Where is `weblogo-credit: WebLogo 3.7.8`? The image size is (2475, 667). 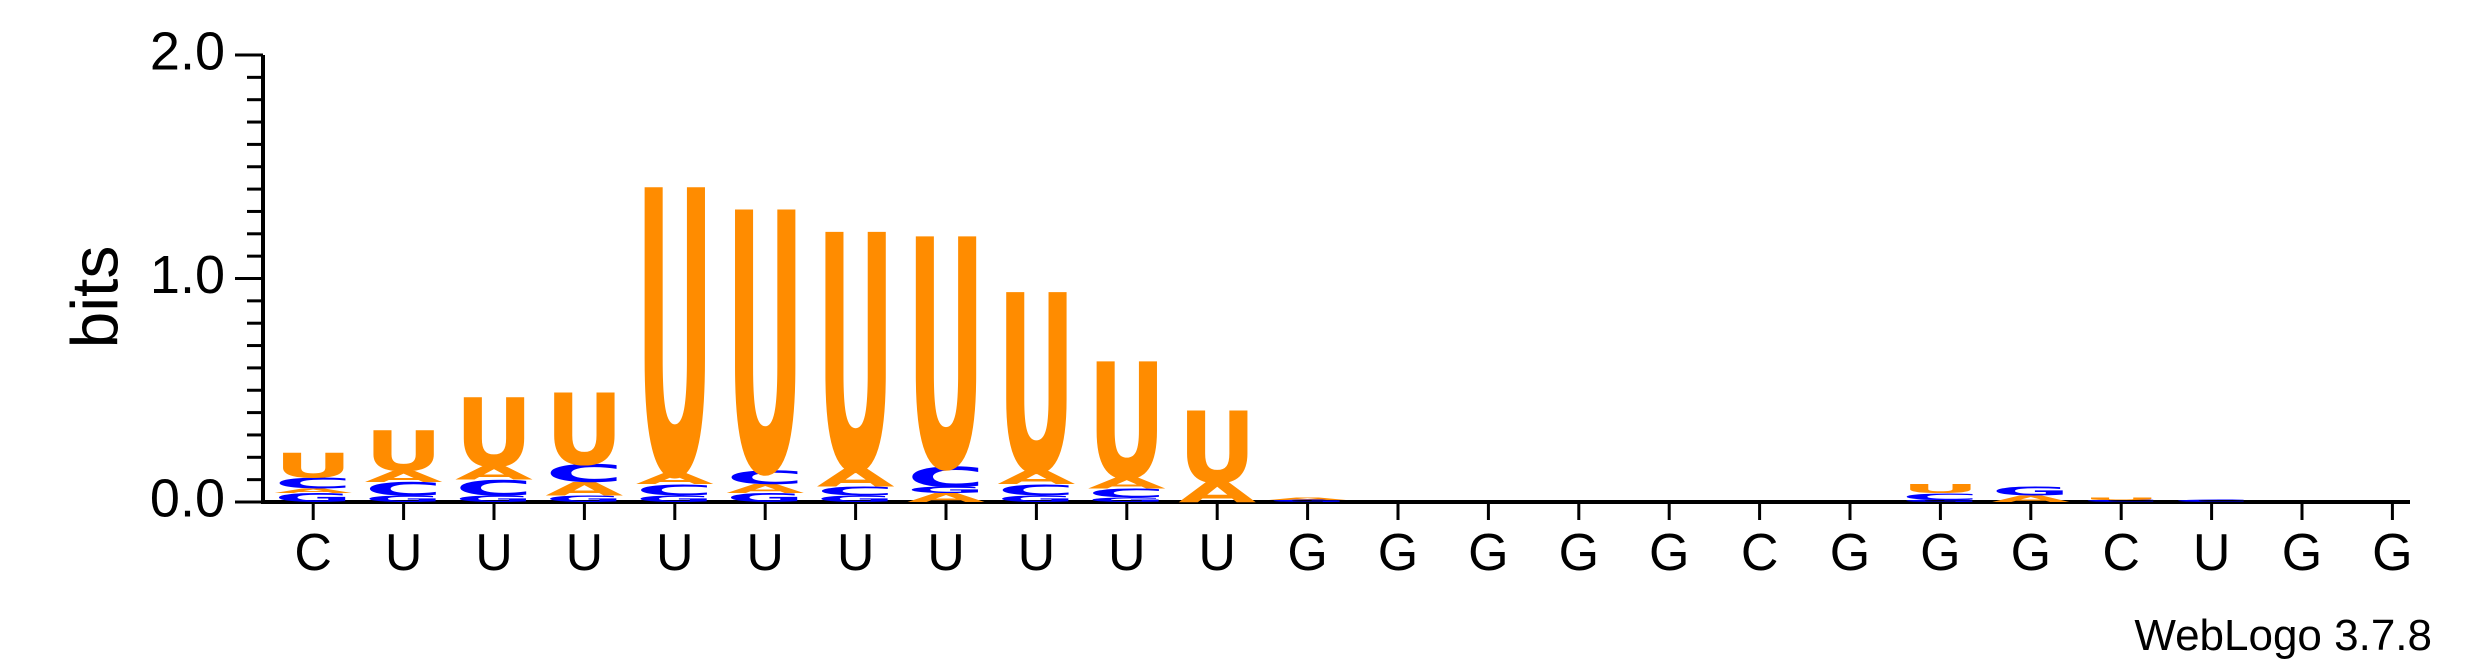
weblogo-credit: WebLogo 3.7.8 is located at coordinates (2283, 635).